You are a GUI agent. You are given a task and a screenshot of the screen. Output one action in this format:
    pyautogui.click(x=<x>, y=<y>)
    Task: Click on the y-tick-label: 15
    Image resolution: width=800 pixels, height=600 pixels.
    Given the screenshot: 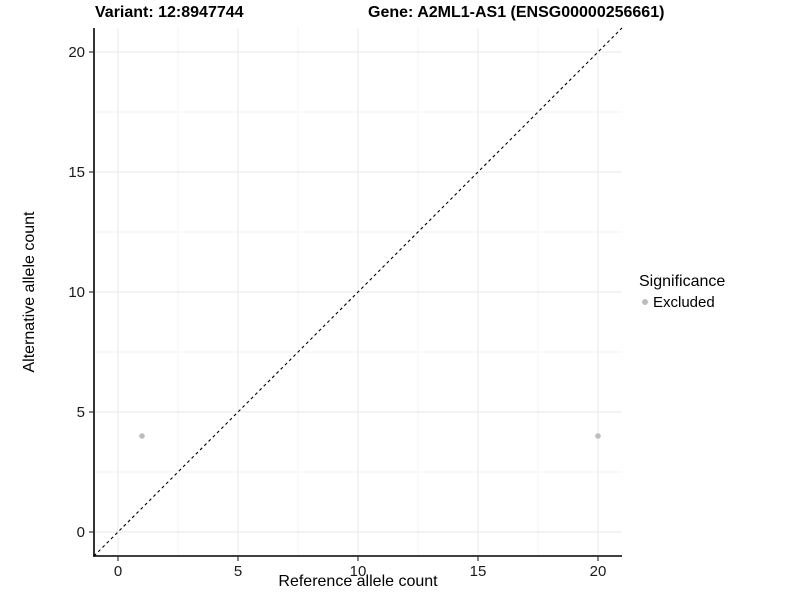 What is the action you would take?
    pyautogui.click(x=76, y=172)
    